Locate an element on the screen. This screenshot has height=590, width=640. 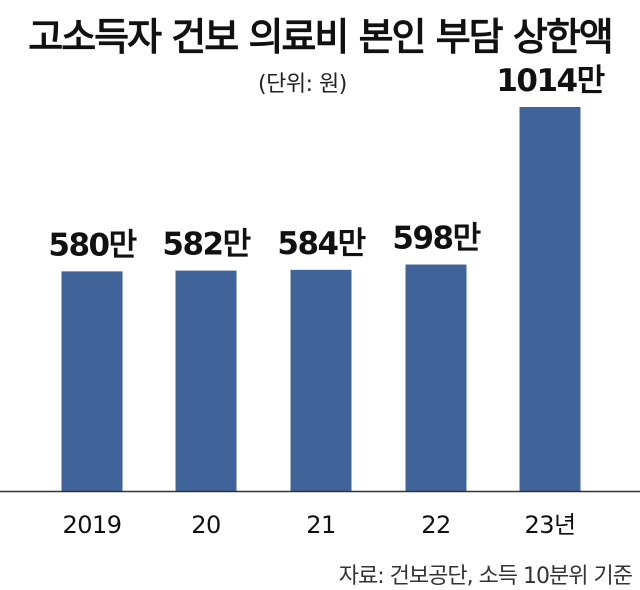
x-tick-label-2019: 2019 is located at coordinates (91, 525).